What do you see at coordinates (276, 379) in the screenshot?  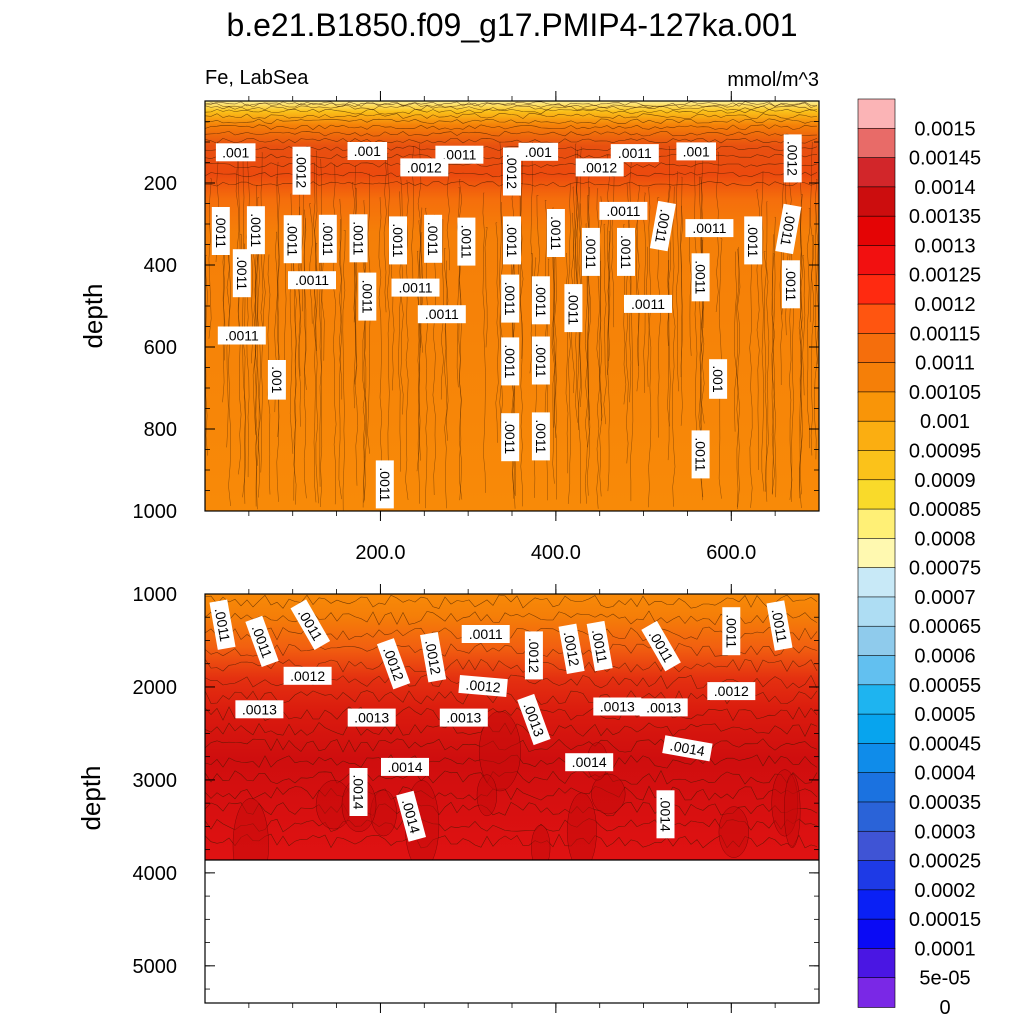 I see `contour-label: .001` at bounding box center [276, 379].